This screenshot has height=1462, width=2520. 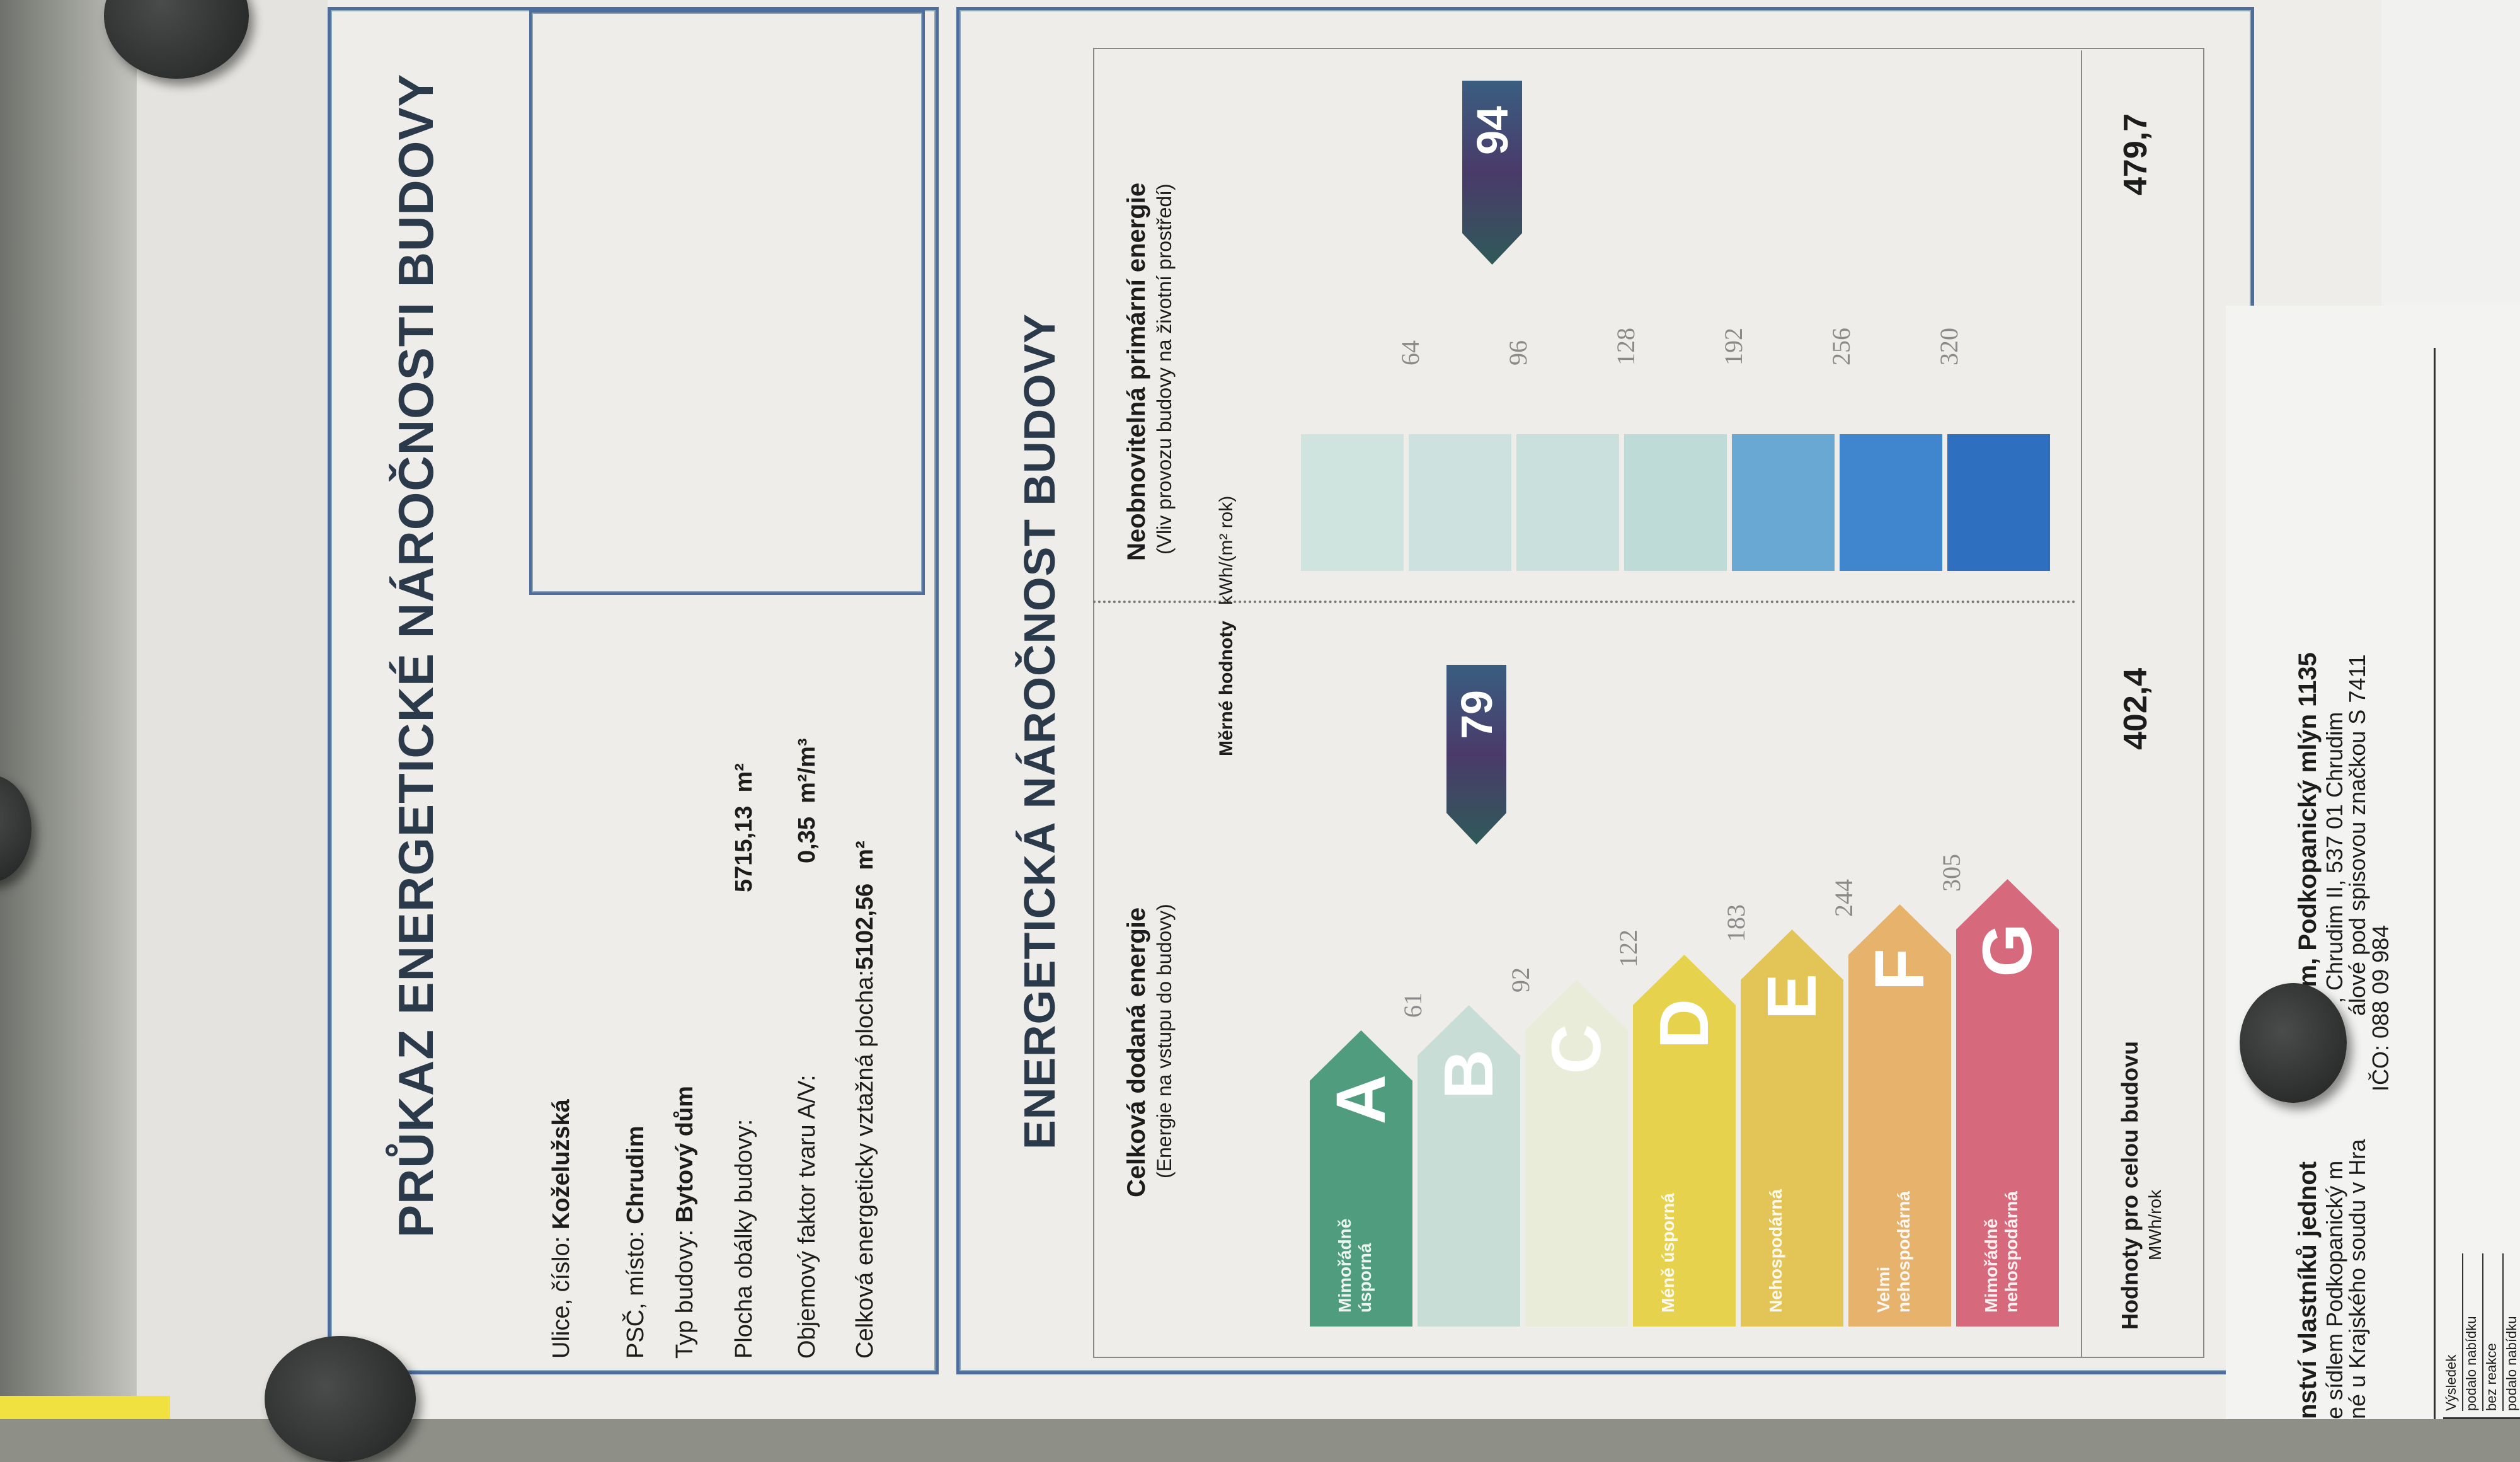 I want to click on left-scale-limit: 122, so click(x=1628, y=948).